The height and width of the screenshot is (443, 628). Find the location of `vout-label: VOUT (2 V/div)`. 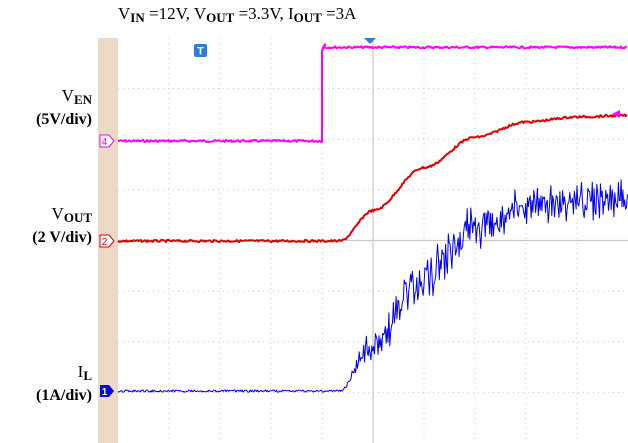

vout-label: VOUT (2 V/div) is located at coordinates (62, 225).